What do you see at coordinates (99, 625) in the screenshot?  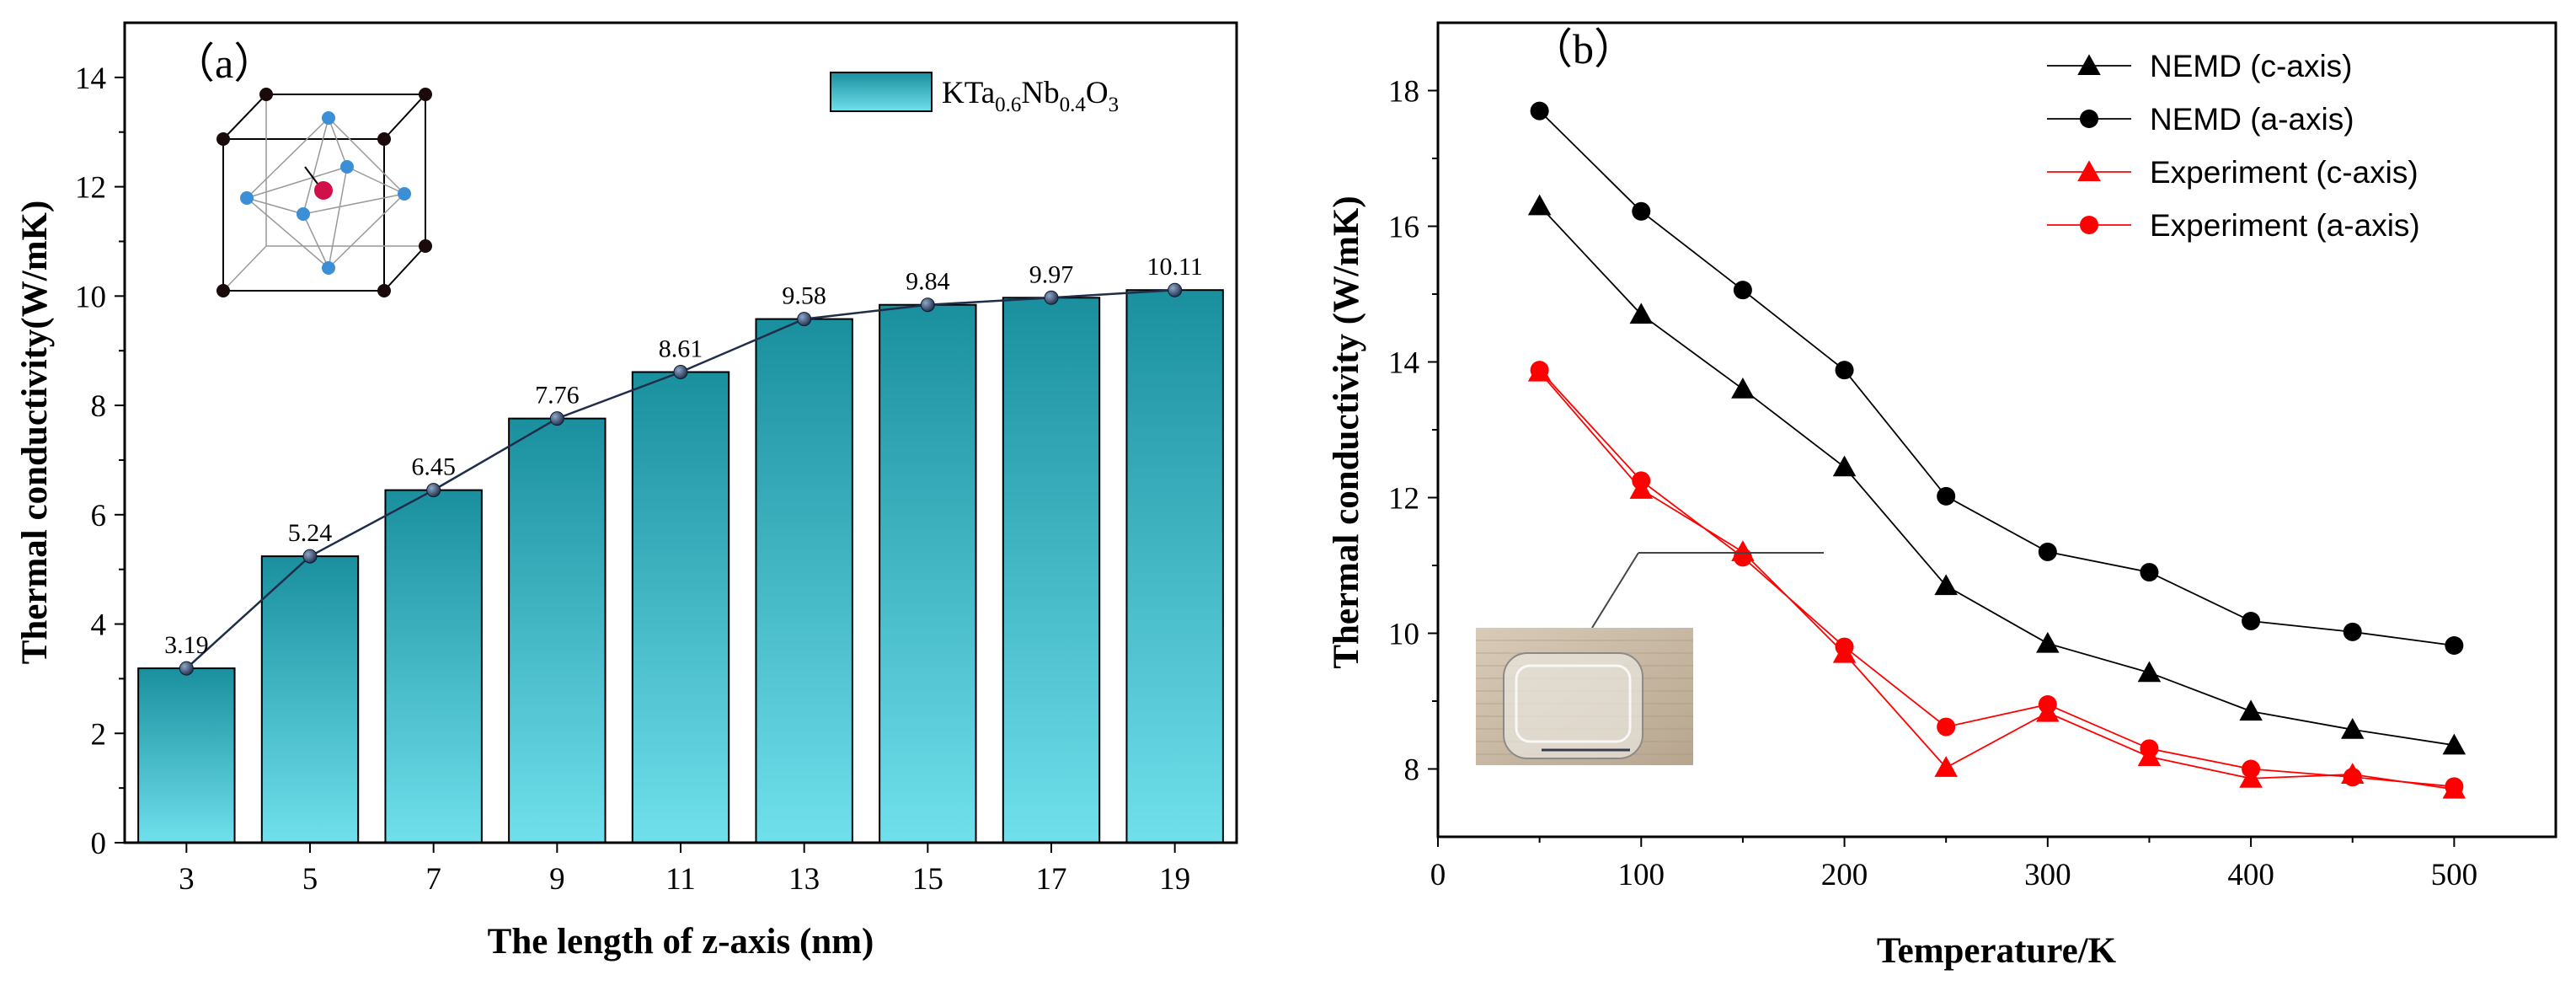 I see `y-tick-label-4: 4` at bounding box center [99, 625].